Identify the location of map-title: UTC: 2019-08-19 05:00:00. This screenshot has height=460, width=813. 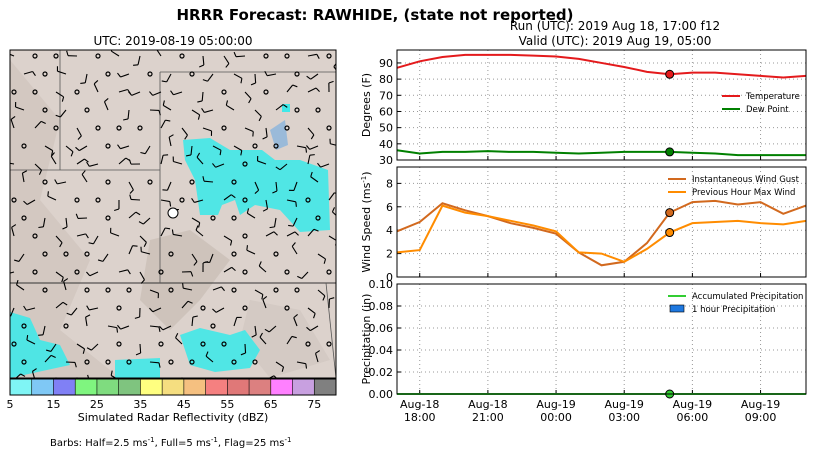
(172, 41).